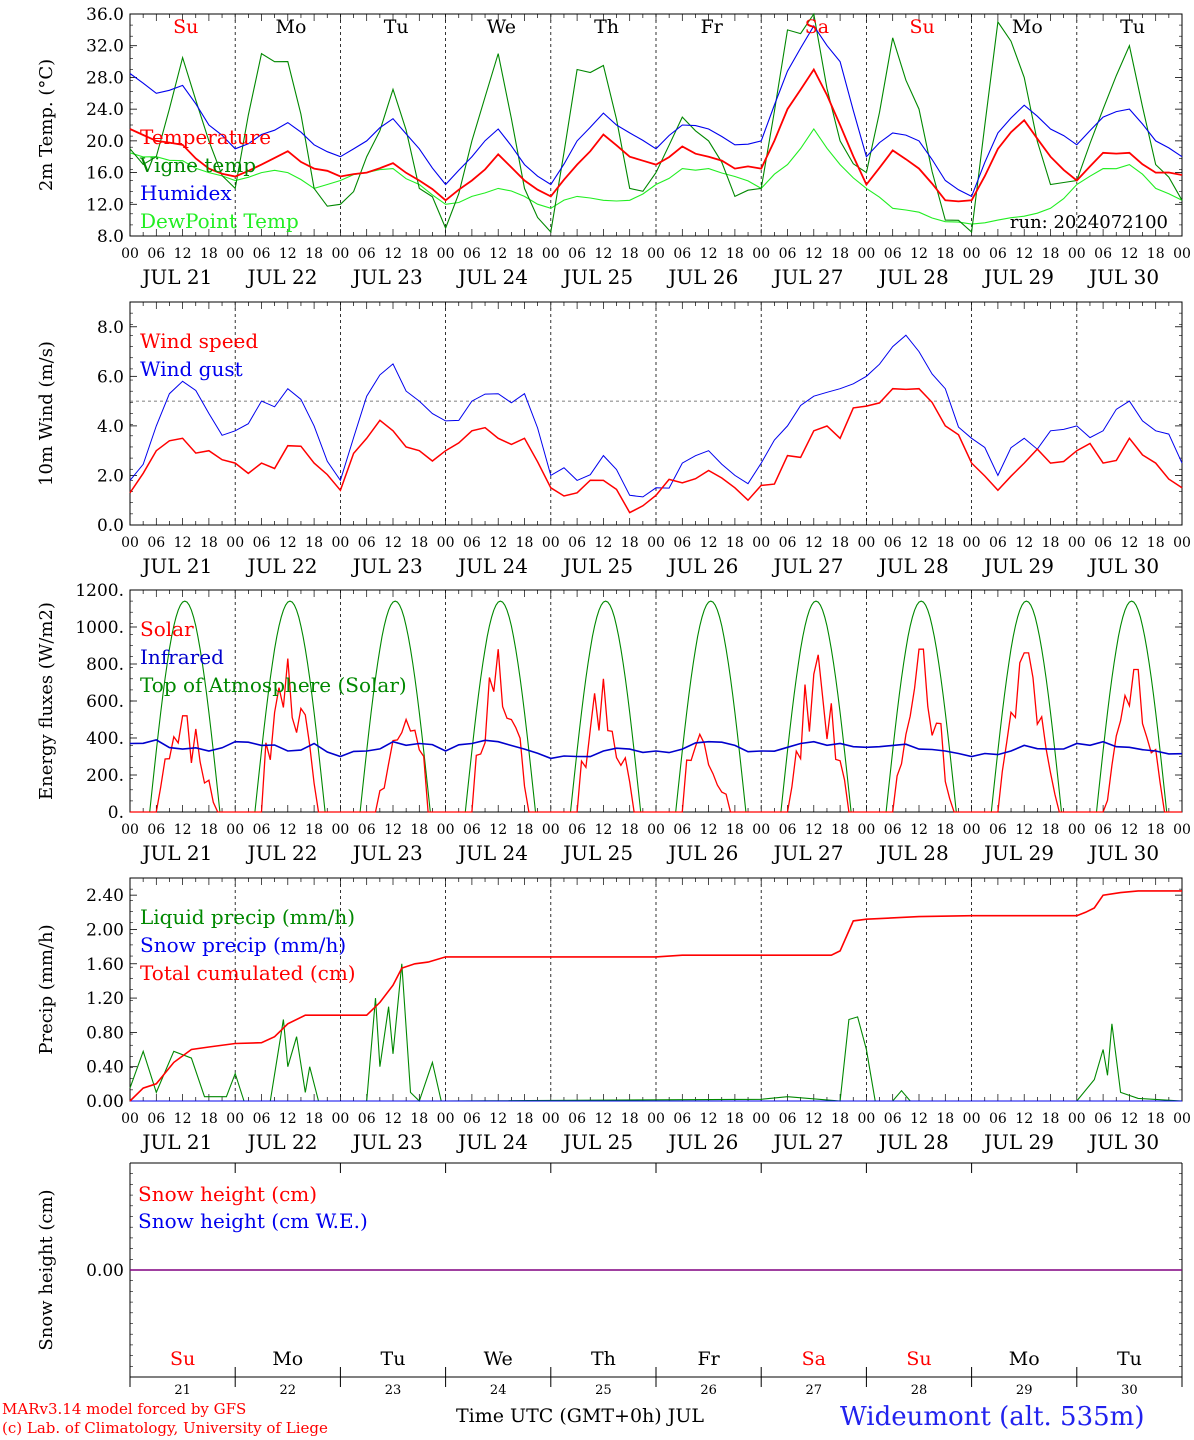  What do you see at coordinates (110, 377) in the screenshot?
I see `y-tick-label: 6.0` at bounding box center [110, 377].